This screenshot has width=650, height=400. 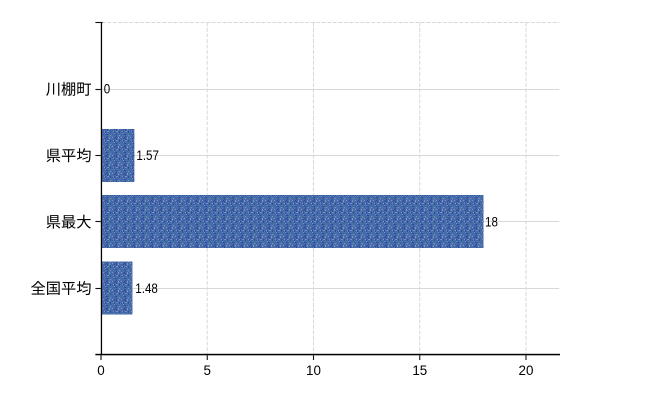 I want to click on svg-text: 20, so click(x=526, y=370).